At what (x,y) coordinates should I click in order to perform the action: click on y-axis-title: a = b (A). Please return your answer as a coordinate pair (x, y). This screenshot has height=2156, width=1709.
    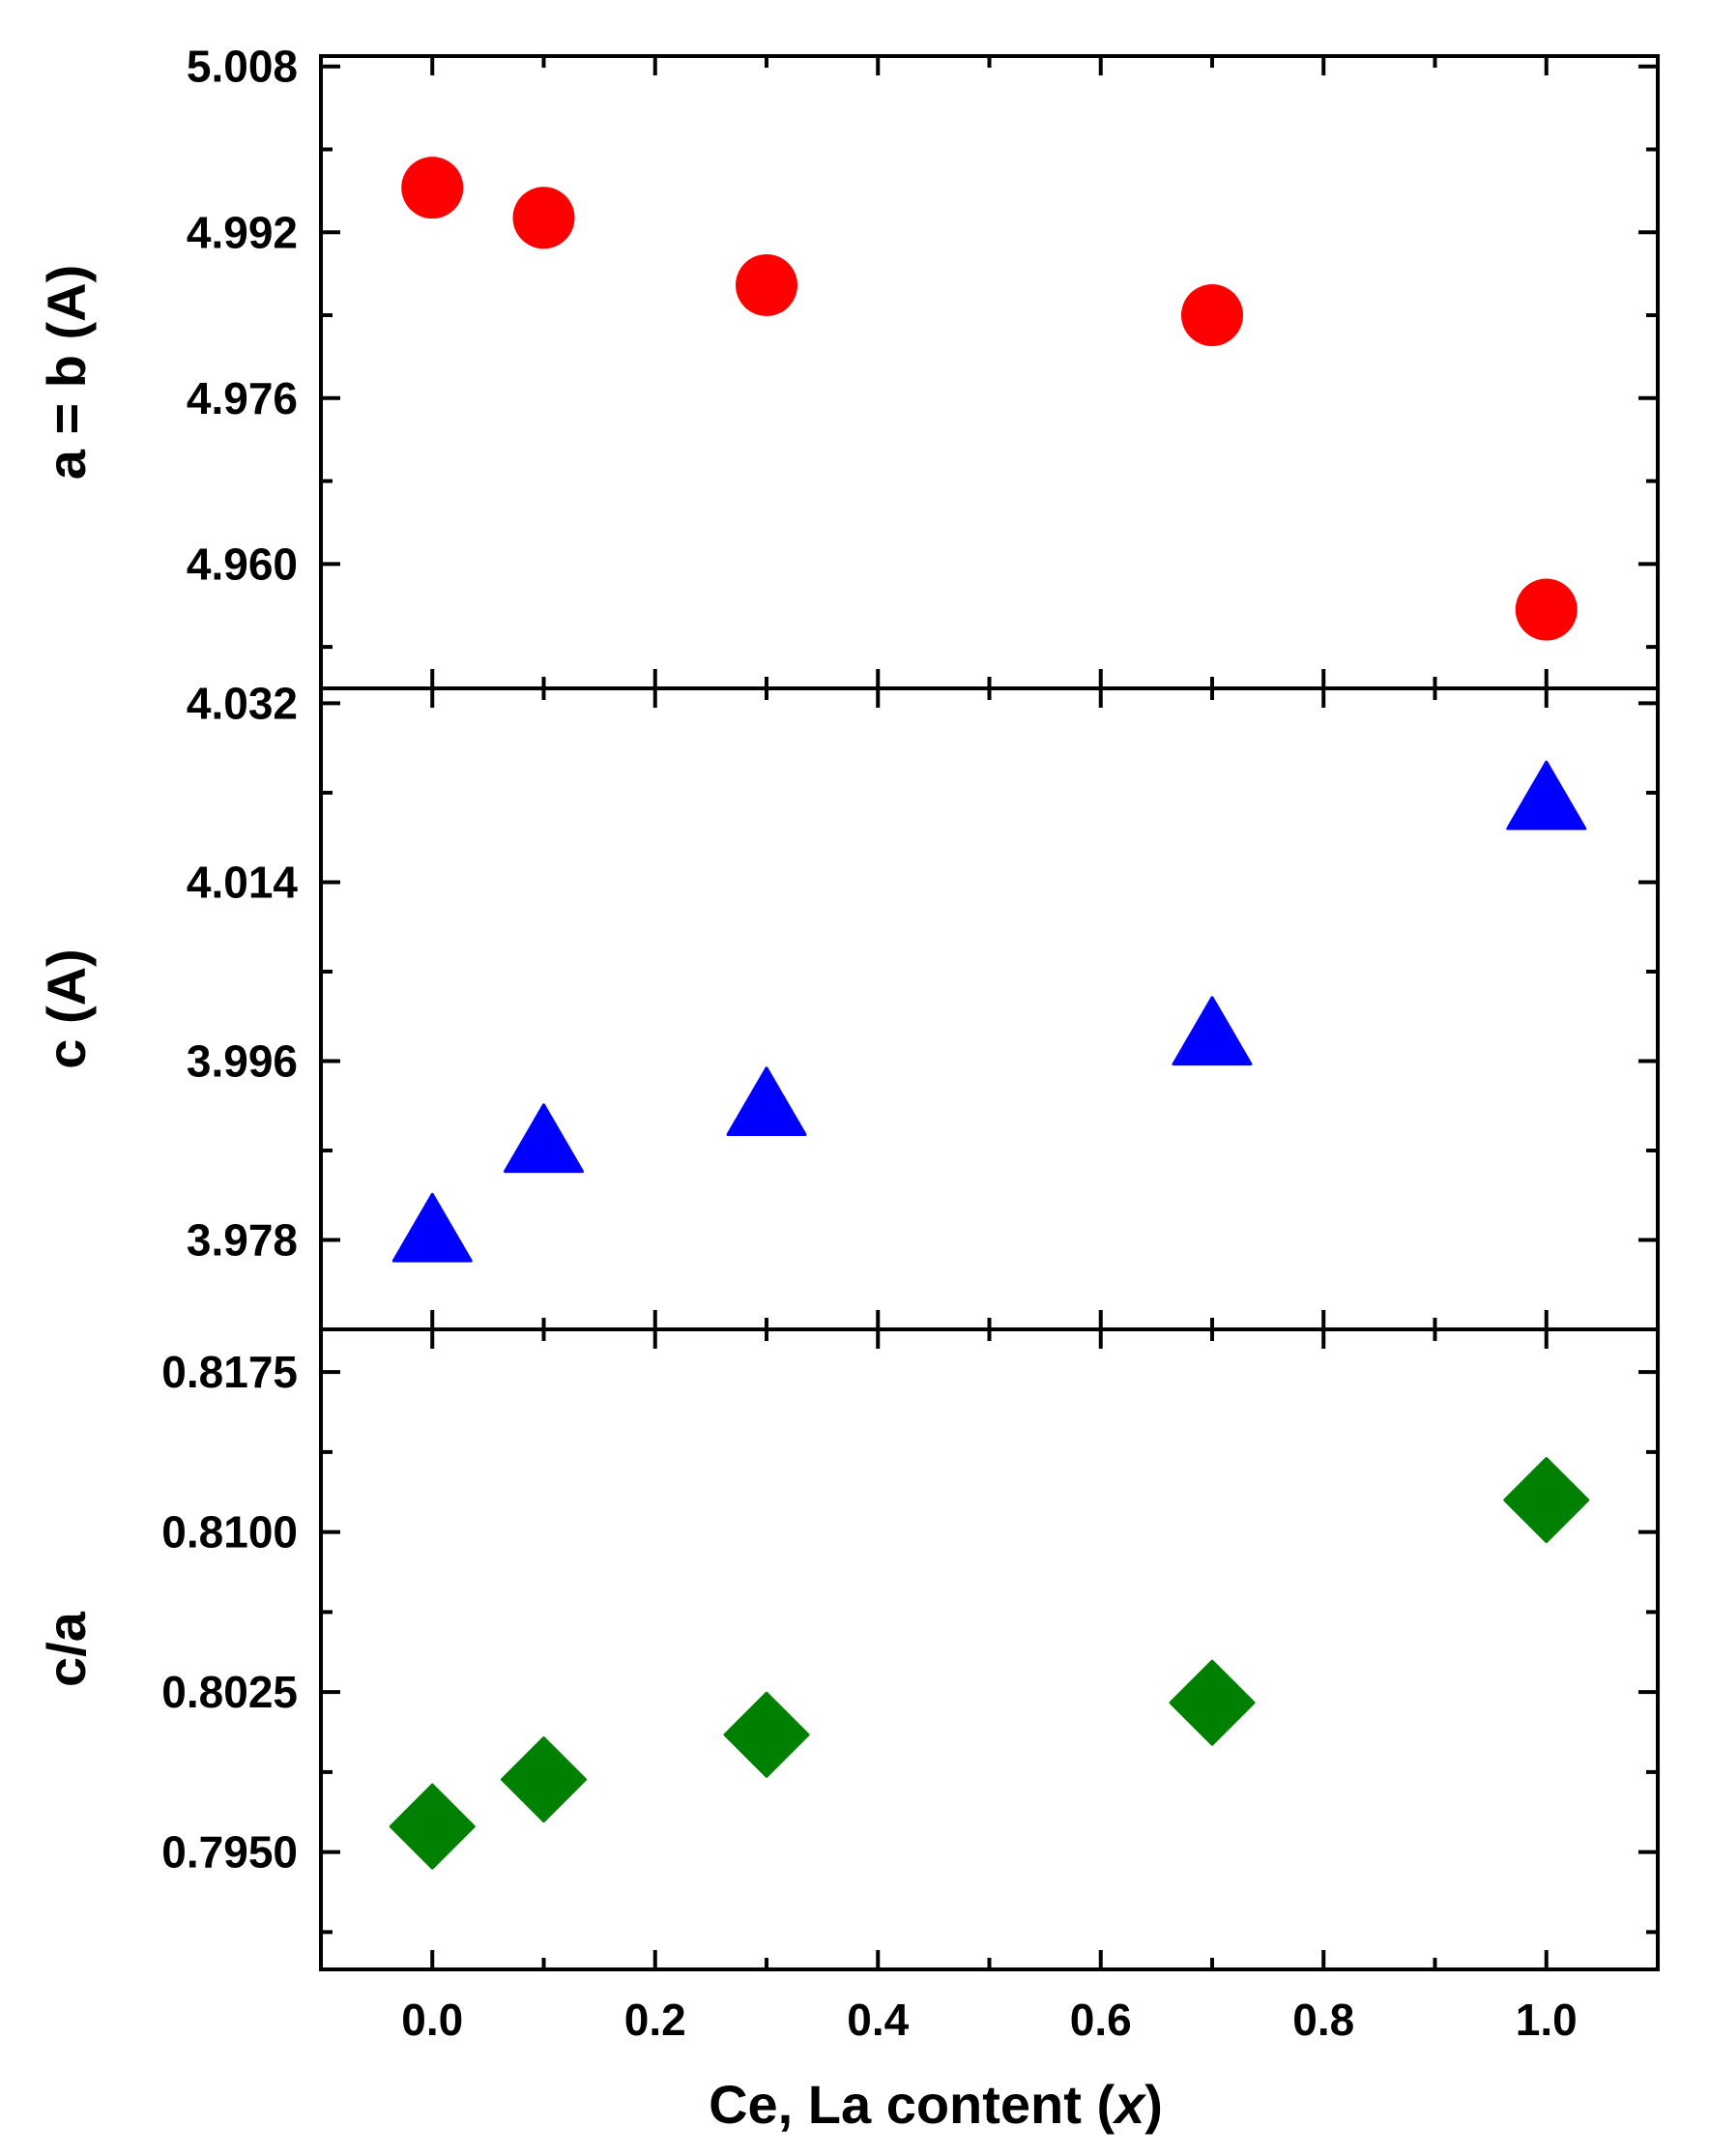
    Looking at the image, I should click on (66, 372).